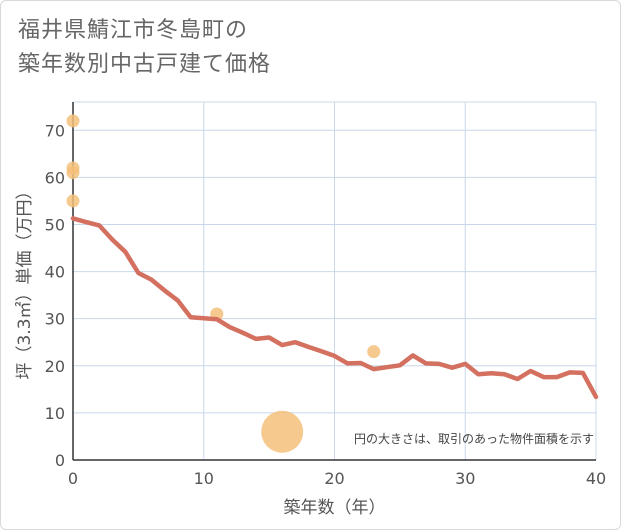 The image size is (621, 530). What do you see at coordinates (55, 319) in the screenshot?
I see `y-tick-label: 30` at bounding box center [55, 319].